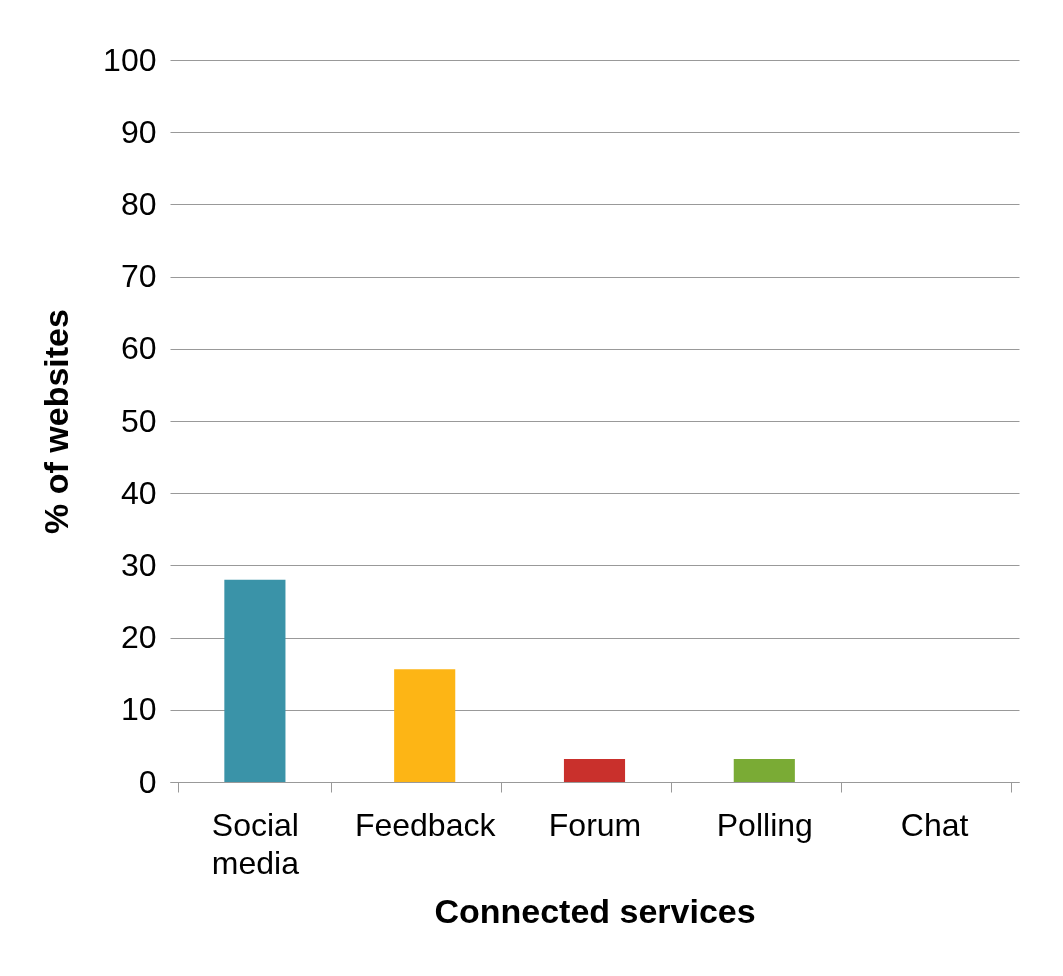 The width and height of the screenshot is (1063, 976). I want to click on x-axis-title: Connected services, so click(595, 910).